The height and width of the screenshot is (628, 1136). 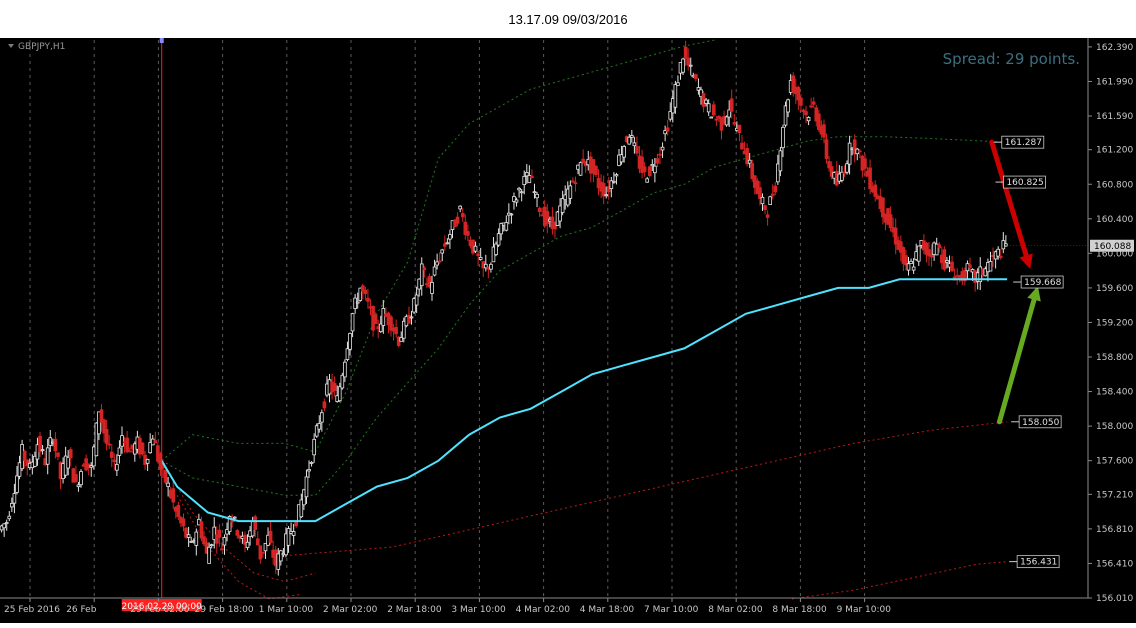 I want to click on red-arrow, so click(x=1009, y=199).